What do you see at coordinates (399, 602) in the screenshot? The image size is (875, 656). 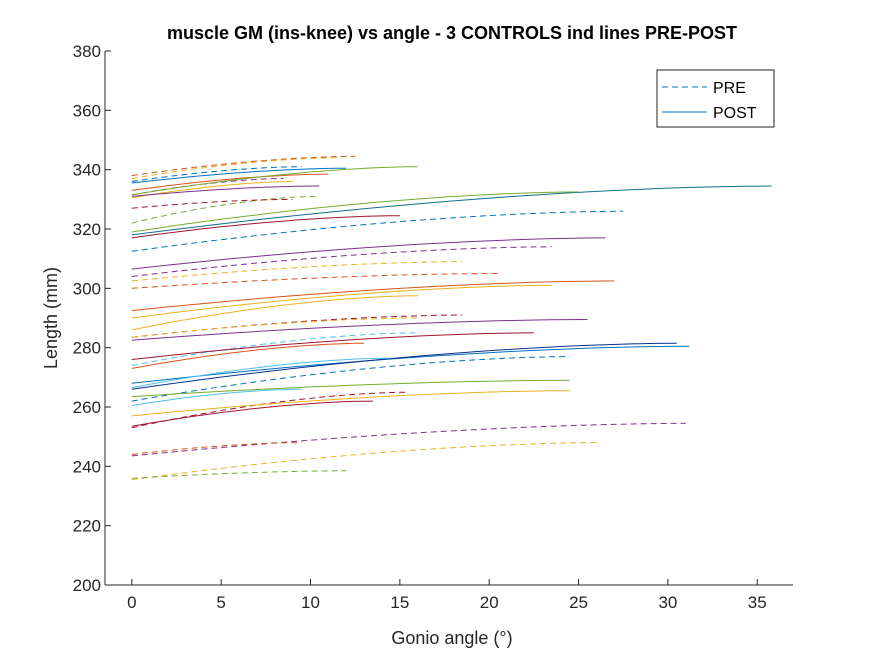 I see `x-tick-label: 15` at bounding box center [399, 602].